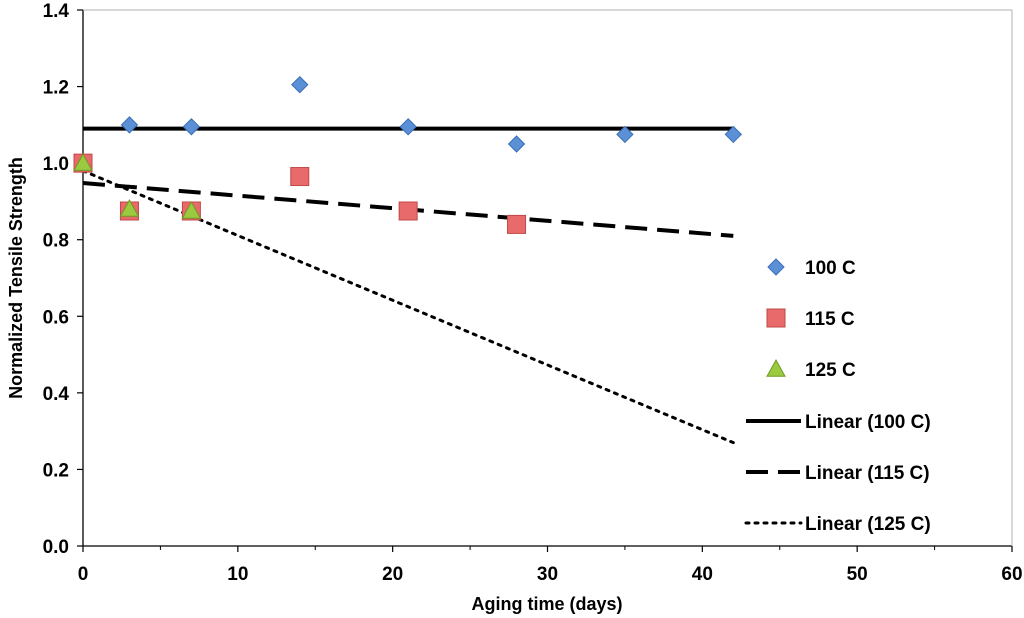 This screenshot has width=1024, height=618. Describe the element at coordinates (56, 394) in the screenshot. I see `y-tick-label: 0.4` at that location.